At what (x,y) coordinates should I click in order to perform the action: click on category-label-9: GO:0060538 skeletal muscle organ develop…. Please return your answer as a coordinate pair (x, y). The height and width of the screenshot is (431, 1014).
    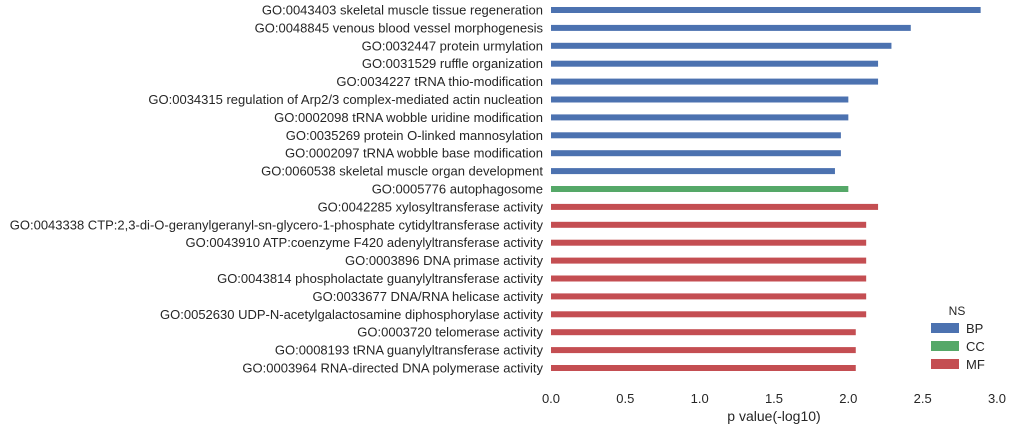
    Looking at the image, I should click on (402, 171).